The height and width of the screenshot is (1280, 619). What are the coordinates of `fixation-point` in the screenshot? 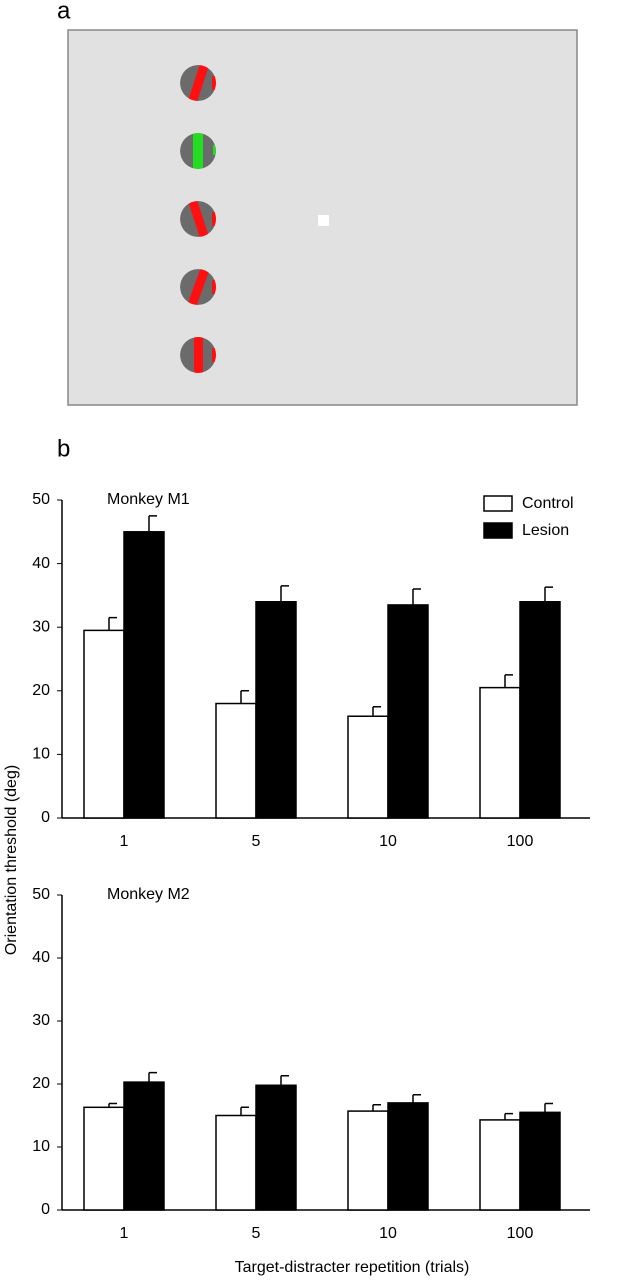 It's located at (323, 220).